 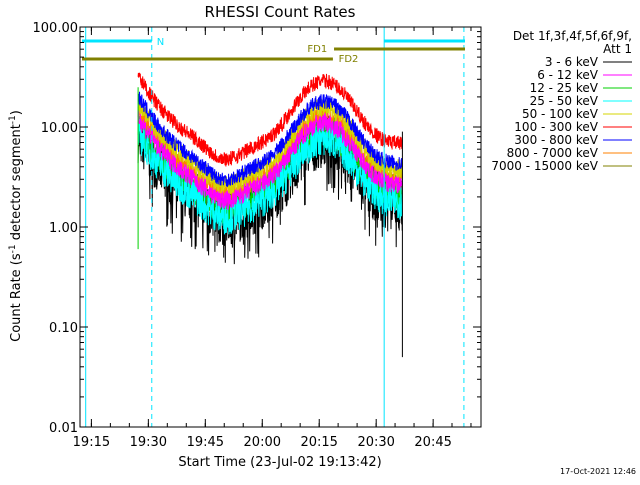 I want to click on x-tick-label: 20:15, so click(x=318, y=442).